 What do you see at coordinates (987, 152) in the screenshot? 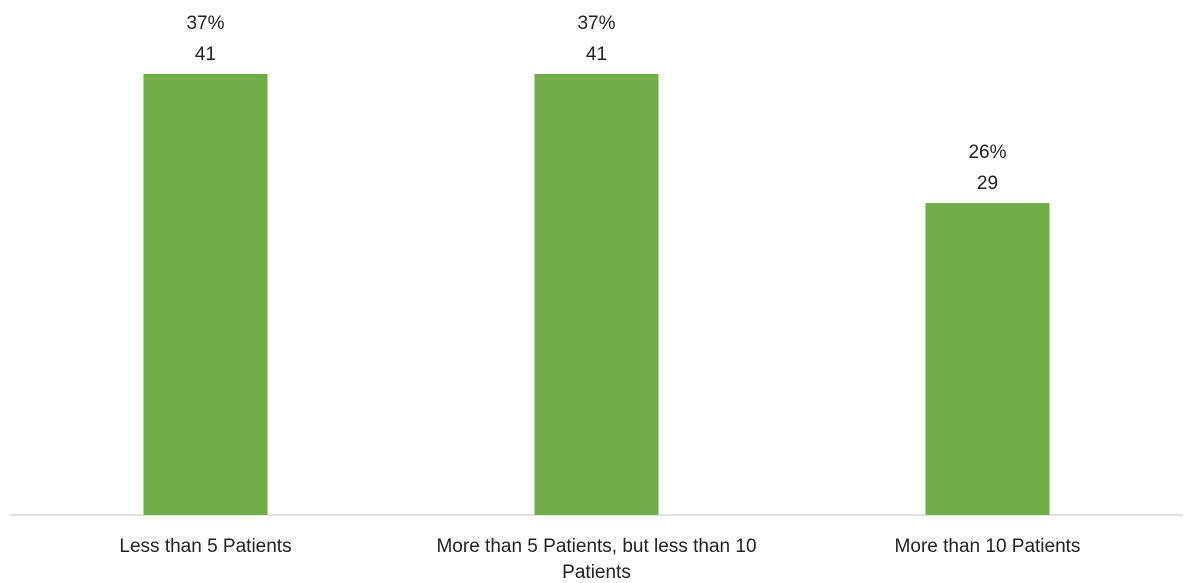
I see `percent-label-3: 26%` at bounding box center [987, 152].